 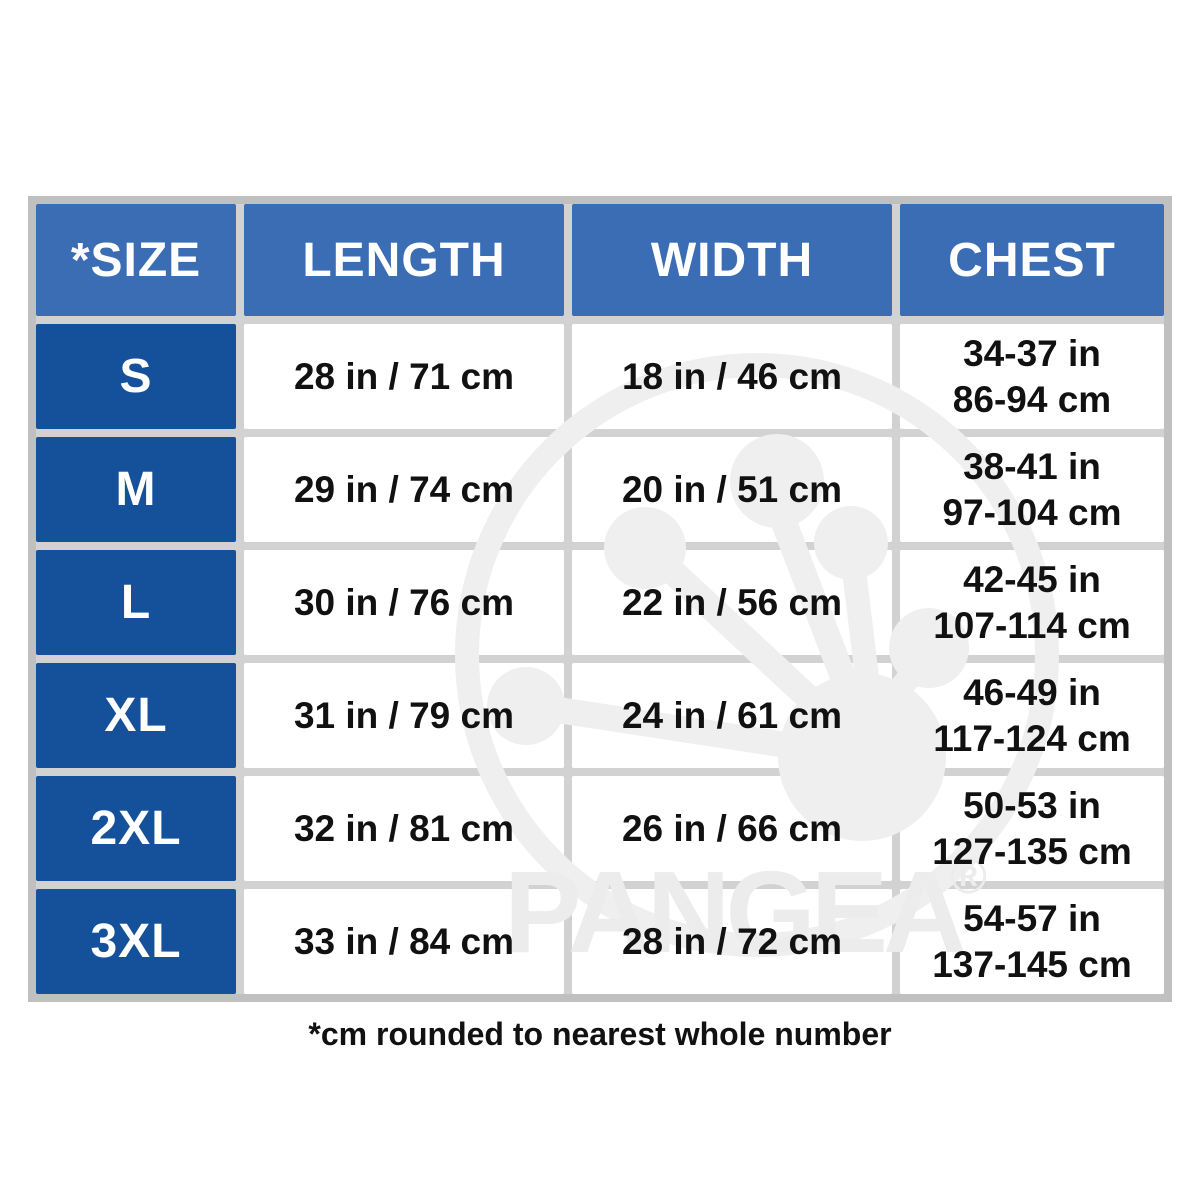 I want to click on cell-3xl-width: 28 in / 72 cm, so click(x=732, y=941).